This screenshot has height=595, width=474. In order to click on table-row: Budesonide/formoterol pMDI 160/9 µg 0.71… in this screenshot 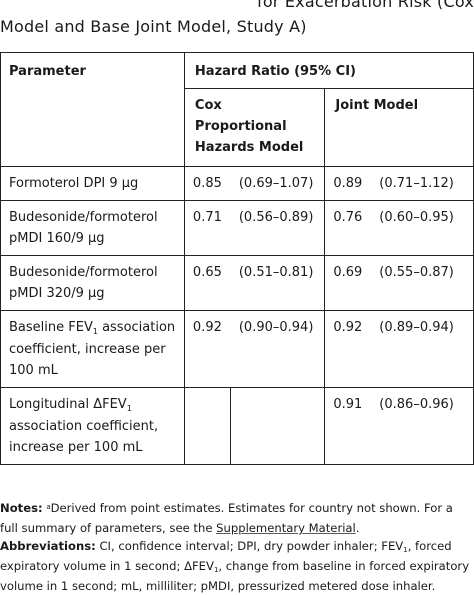, I will do `click(237, 228)`.